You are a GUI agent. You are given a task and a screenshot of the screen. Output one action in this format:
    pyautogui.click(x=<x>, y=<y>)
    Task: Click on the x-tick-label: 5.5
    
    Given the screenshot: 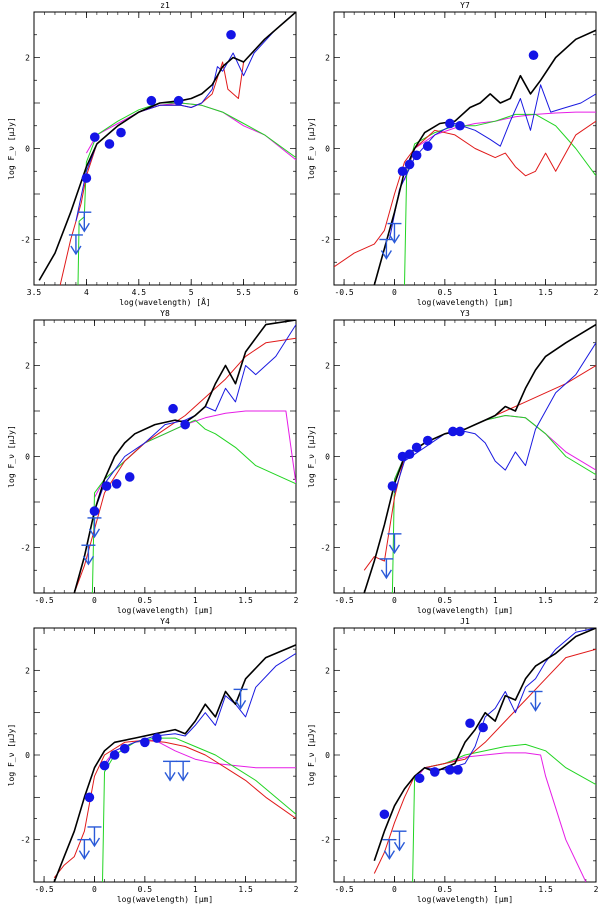 What is the action you would take?
    pyautogui.click(x=243, y=292)
    